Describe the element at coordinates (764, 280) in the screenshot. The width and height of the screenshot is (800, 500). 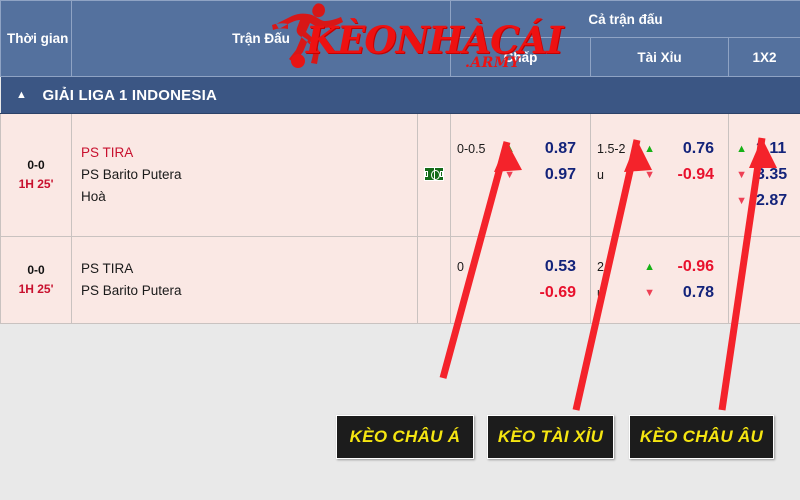
I see `one-x-two-cell` at that location.